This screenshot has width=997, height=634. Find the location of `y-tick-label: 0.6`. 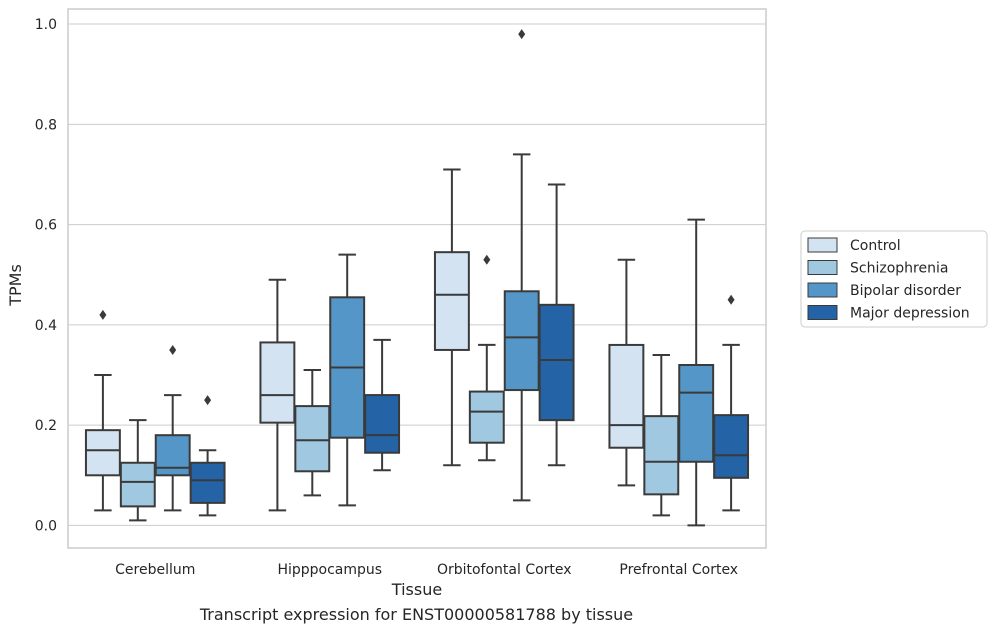

y-tick-label: 0.6 is located at coordinates (46, 226).